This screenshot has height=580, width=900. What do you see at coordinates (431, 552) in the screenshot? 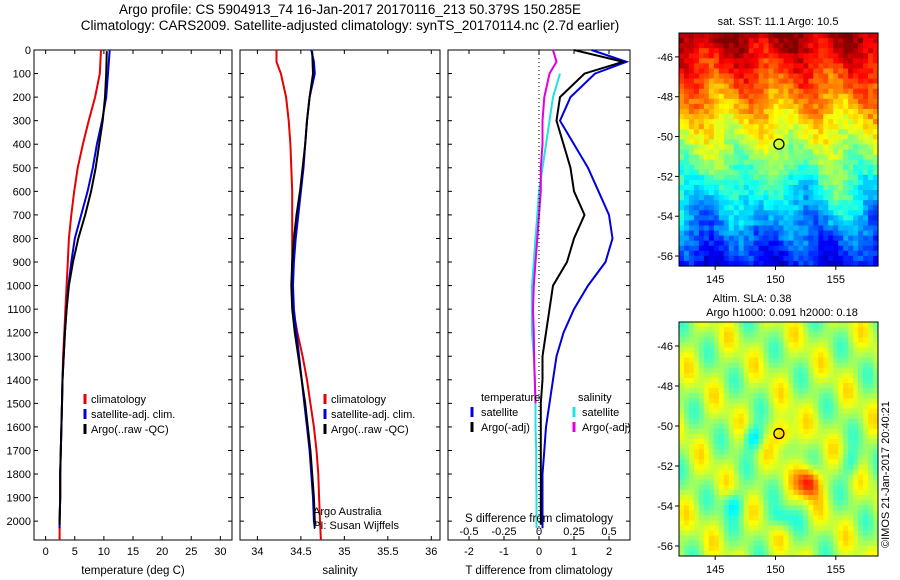
I see `x-tick-label: 36` at bounding box center [431, 552].